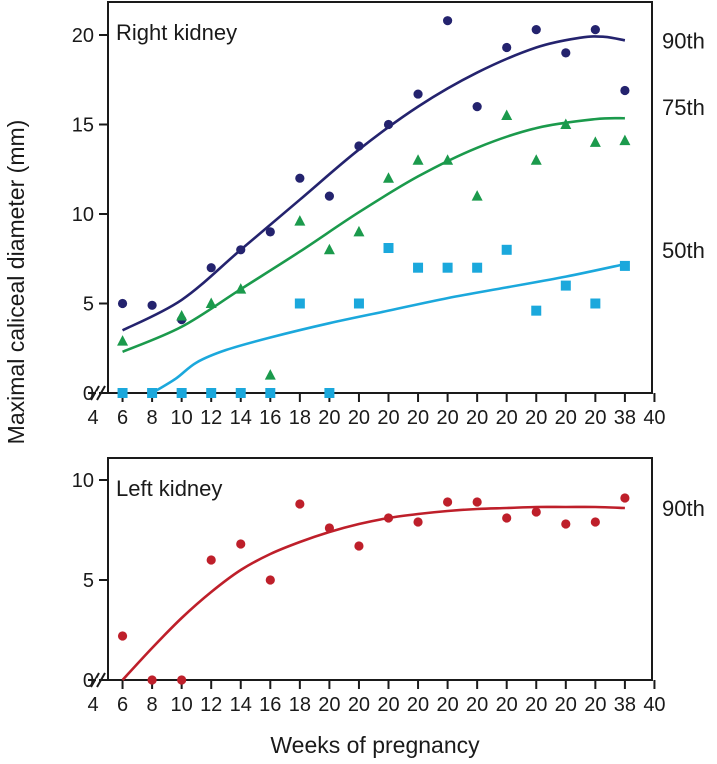  What do you see at coordinates (683, 250) in the screenshot?
I see `percentile-label: 50th` at bounding box center [683, 250].